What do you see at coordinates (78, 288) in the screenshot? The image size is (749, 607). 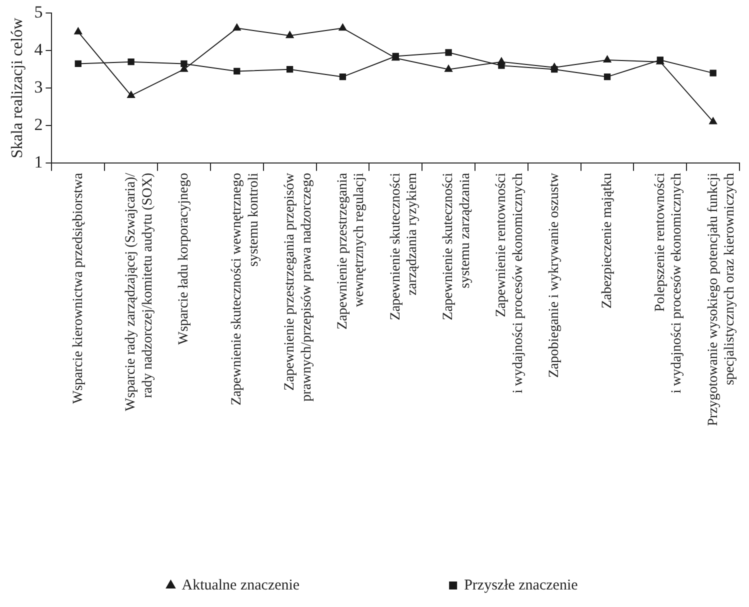 I see `x-tick-label: Wsparcie kierownictwa przedsiębiorstwa` at bounding box center [78, 288].